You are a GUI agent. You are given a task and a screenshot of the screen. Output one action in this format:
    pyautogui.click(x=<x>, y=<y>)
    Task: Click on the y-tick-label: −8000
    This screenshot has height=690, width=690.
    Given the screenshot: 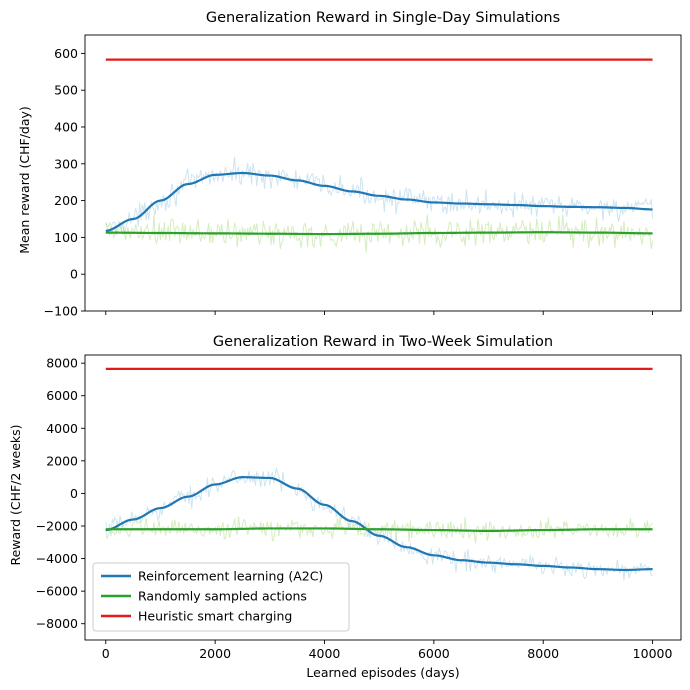 What is the action you would take?
    pyautogui.click(x=57, y=623)
    